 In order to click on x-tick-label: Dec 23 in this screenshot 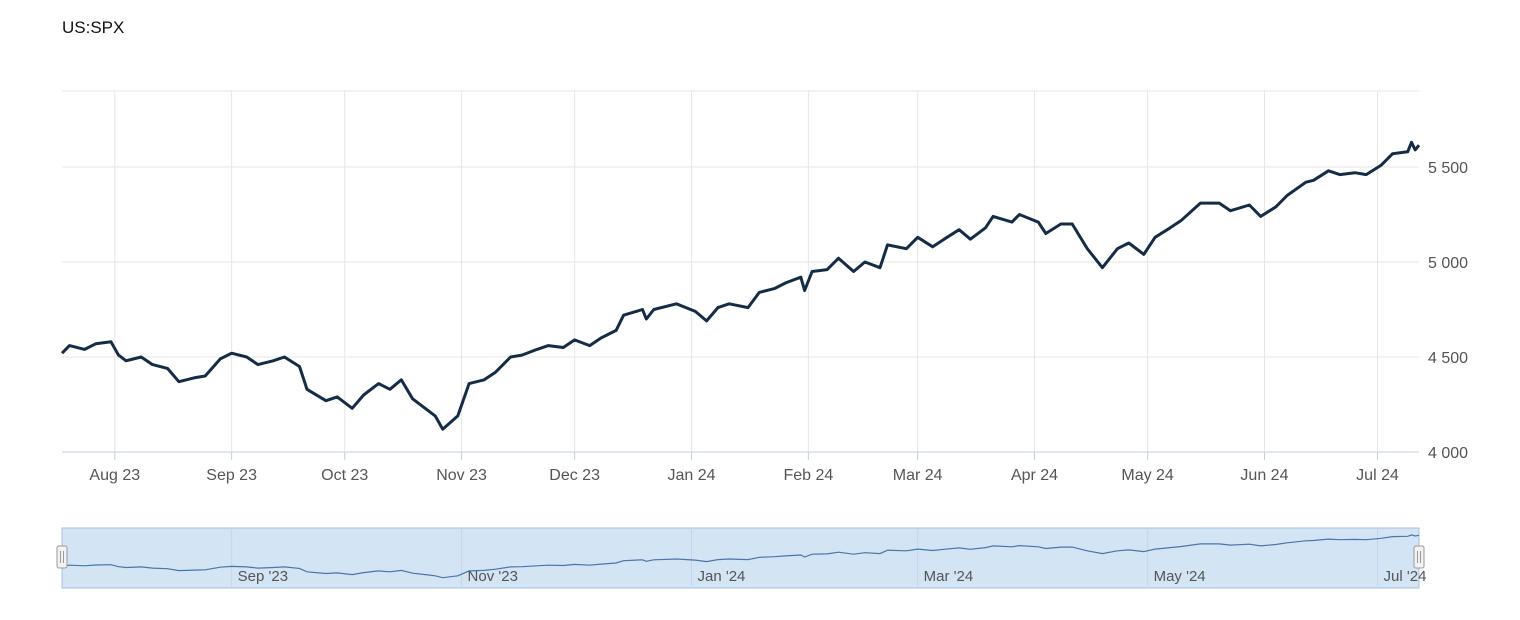, I will do `click(574, 475)`.